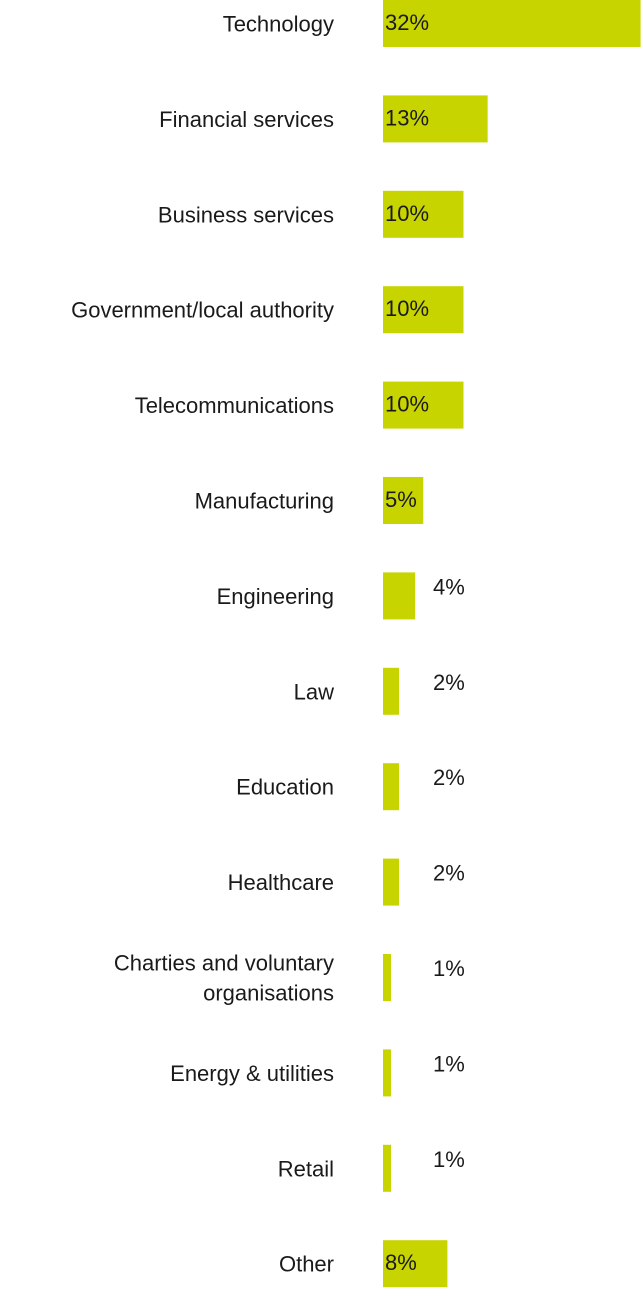  Describe the element at coordinates (407, 22) in the screenshot. I see `value-label: 32%` at that location.